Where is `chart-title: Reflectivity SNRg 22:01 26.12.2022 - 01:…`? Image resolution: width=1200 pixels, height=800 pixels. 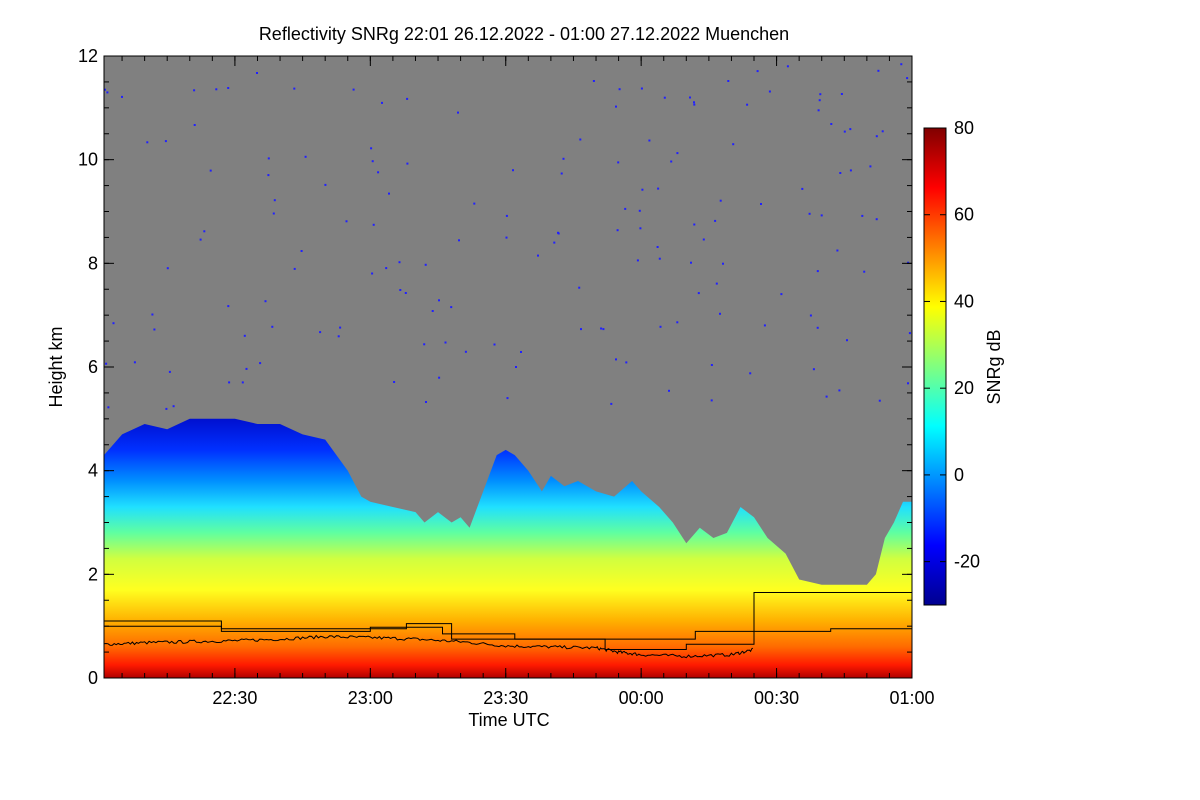 chart-title: Reflectivity SNRg 22:01 26.12.2022 - 01:… is located at coordinates (524, 34).